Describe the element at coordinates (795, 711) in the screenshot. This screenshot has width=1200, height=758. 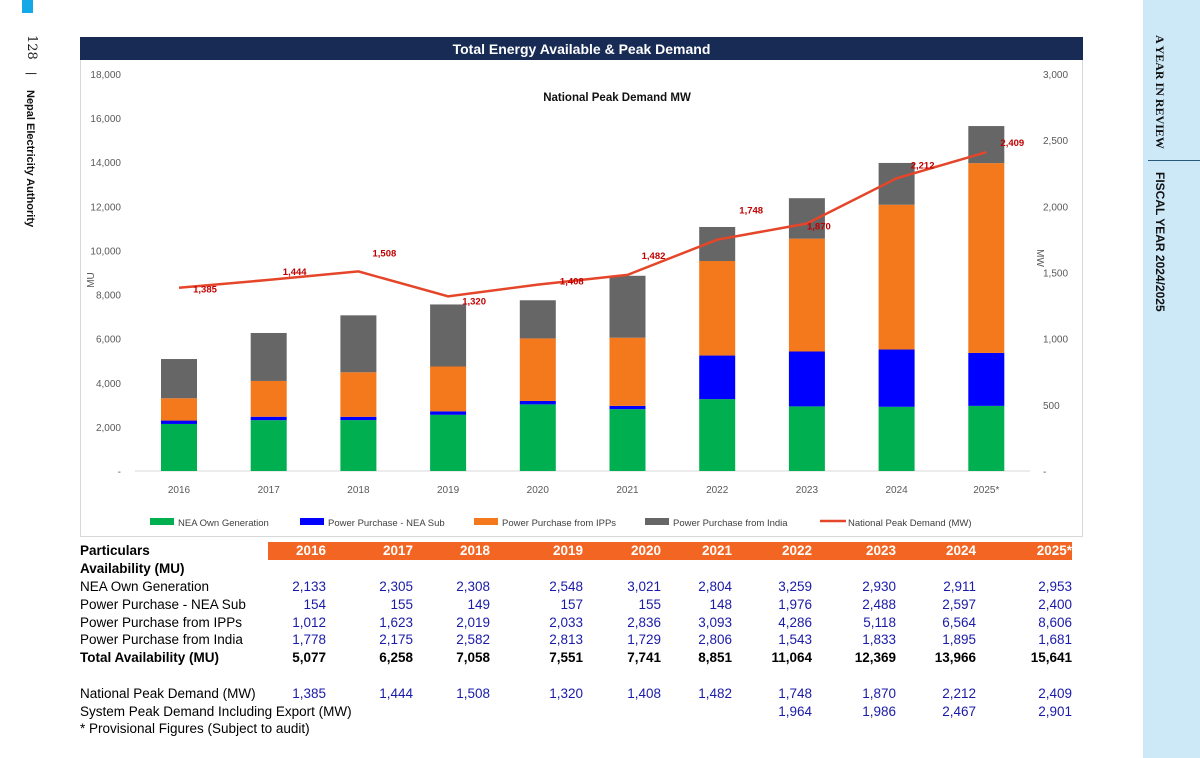
I see `table-cell: 1,964` at that location.